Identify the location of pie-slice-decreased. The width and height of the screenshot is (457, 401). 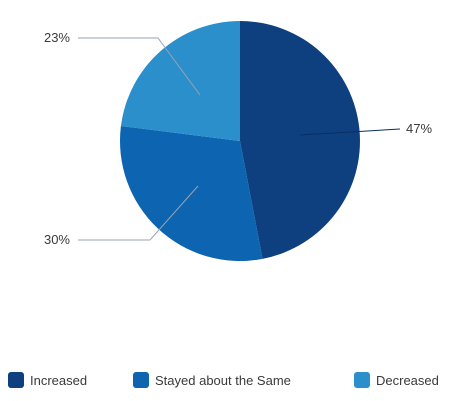
(180, 81).